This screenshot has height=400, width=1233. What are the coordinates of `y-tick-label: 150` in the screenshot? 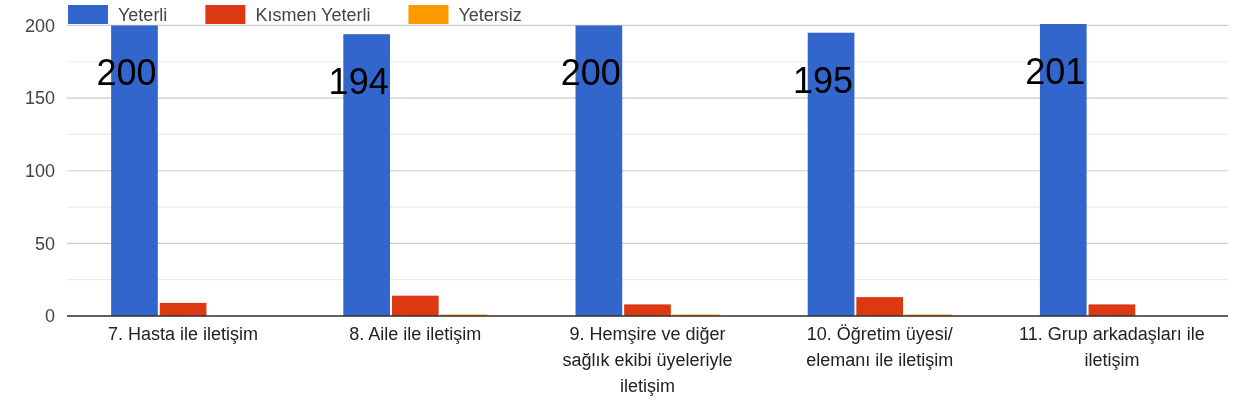 It's located at (39, 98).